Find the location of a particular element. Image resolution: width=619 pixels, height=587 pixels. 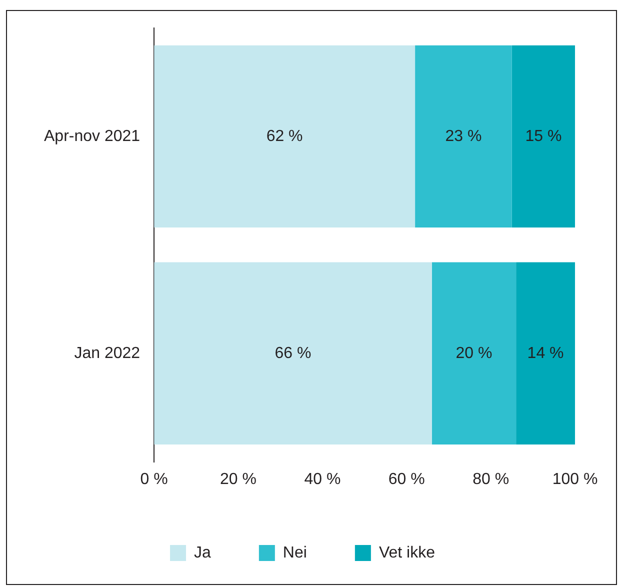

x-tick-label: 80 % is located at coordinates (491, 479).